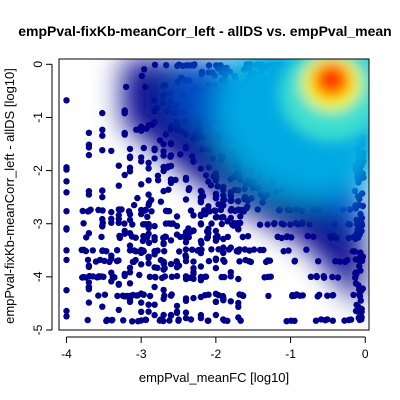  I want to click on x-tick-label: -4, so click(66, 354).